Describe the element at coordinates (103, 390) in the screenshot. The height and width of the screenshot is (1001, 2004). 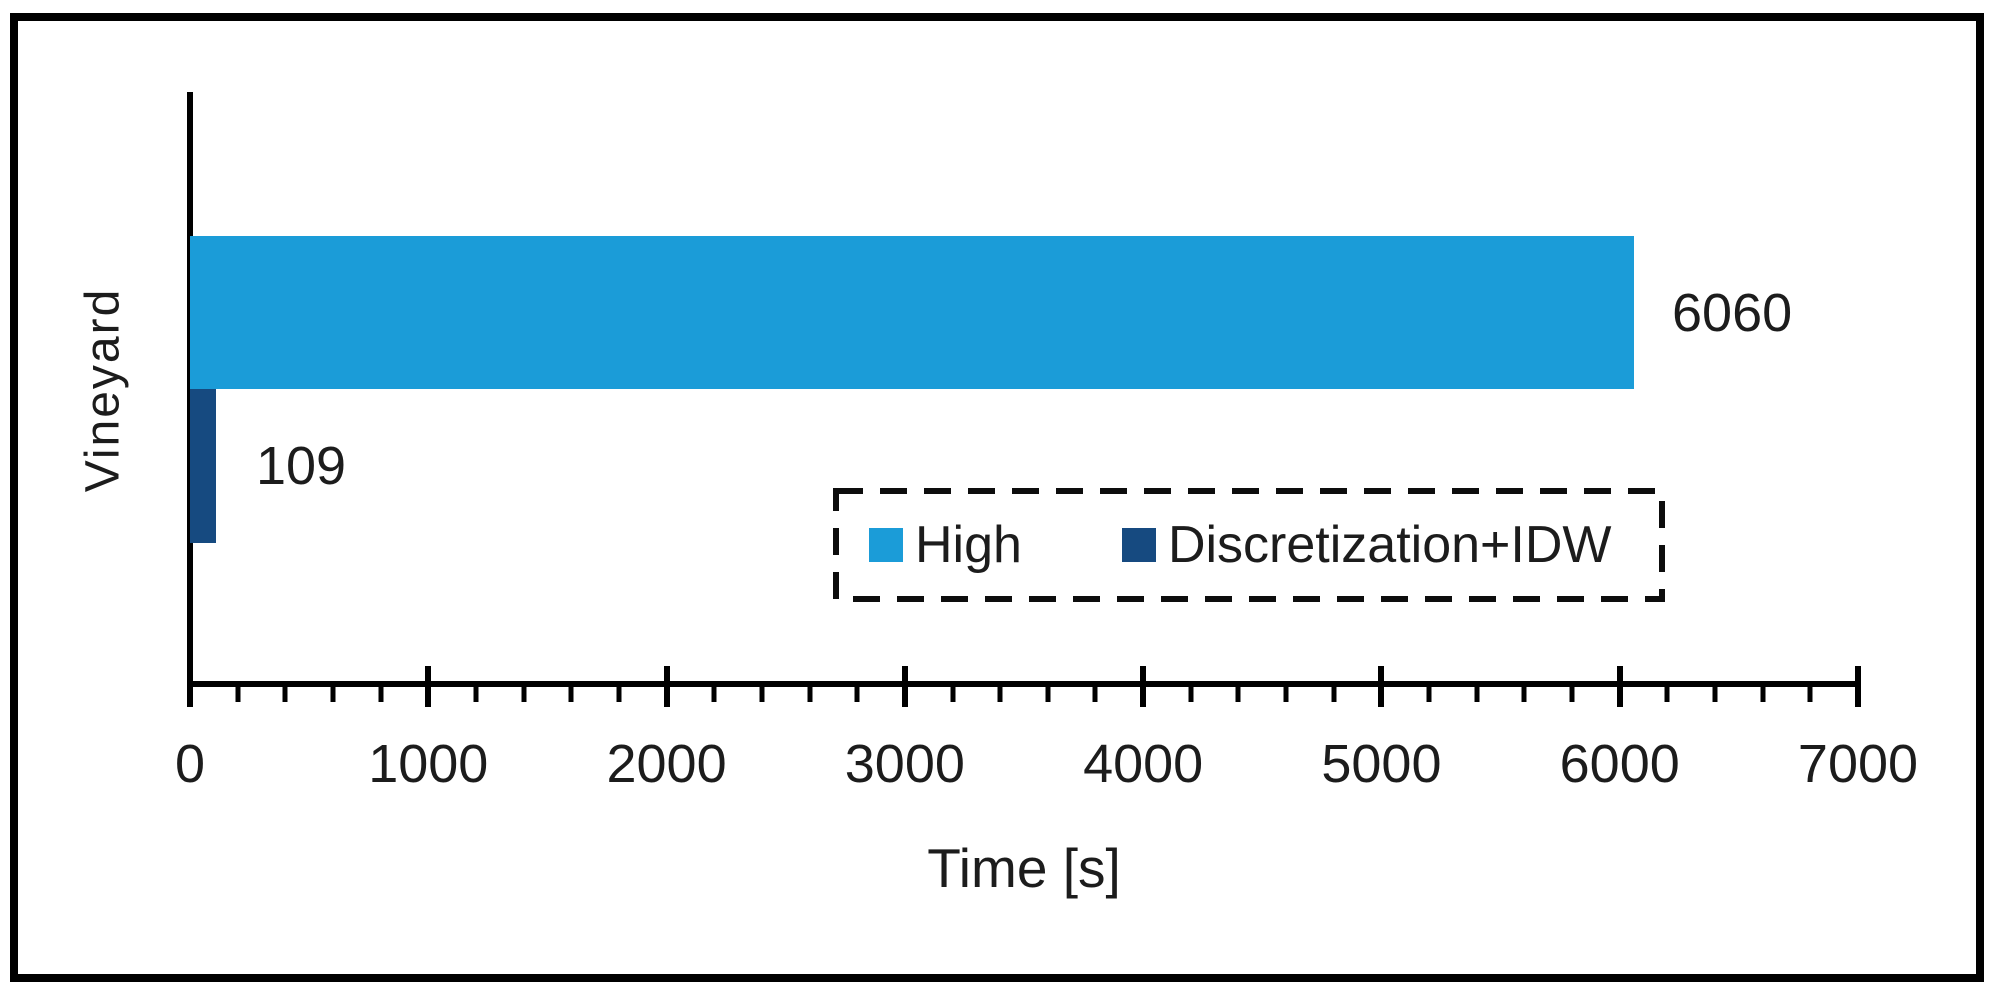
I see `y-axis-title: Vineyard` at that location.